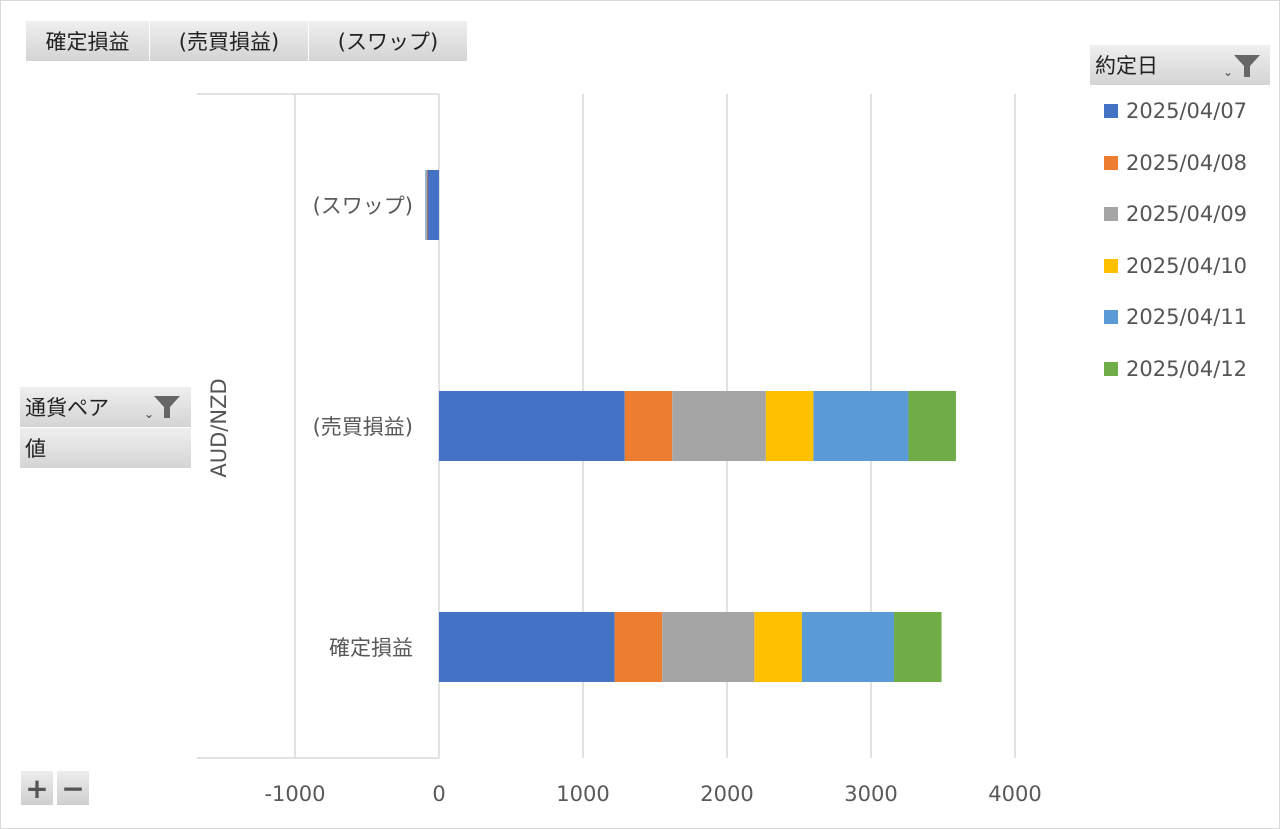  What do you see at coordinates (438, 794) in the screenshot?
I see `x-tick-label: 0` at bounding box center [438, 794].